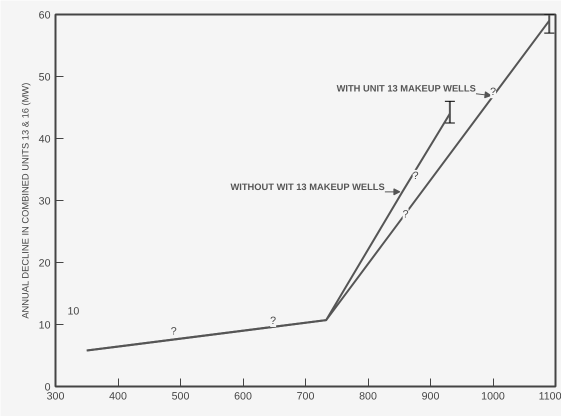  Describe the element at coordinates (74, 312) in the screenshot. I see `annotation: 10` at that location.